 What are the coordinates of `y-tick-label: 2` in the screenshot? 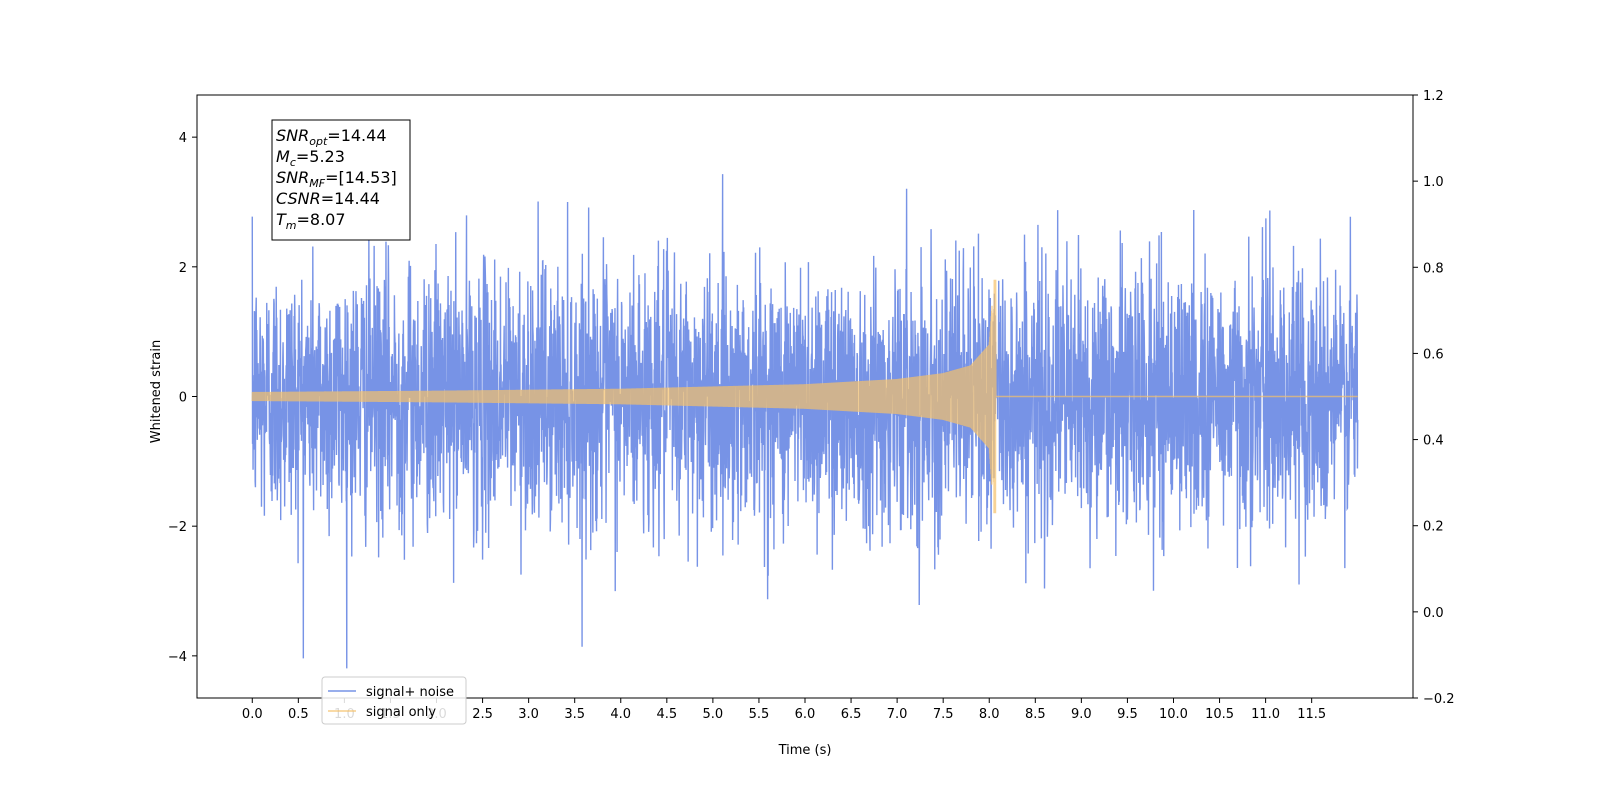 It's located at (183, 268).